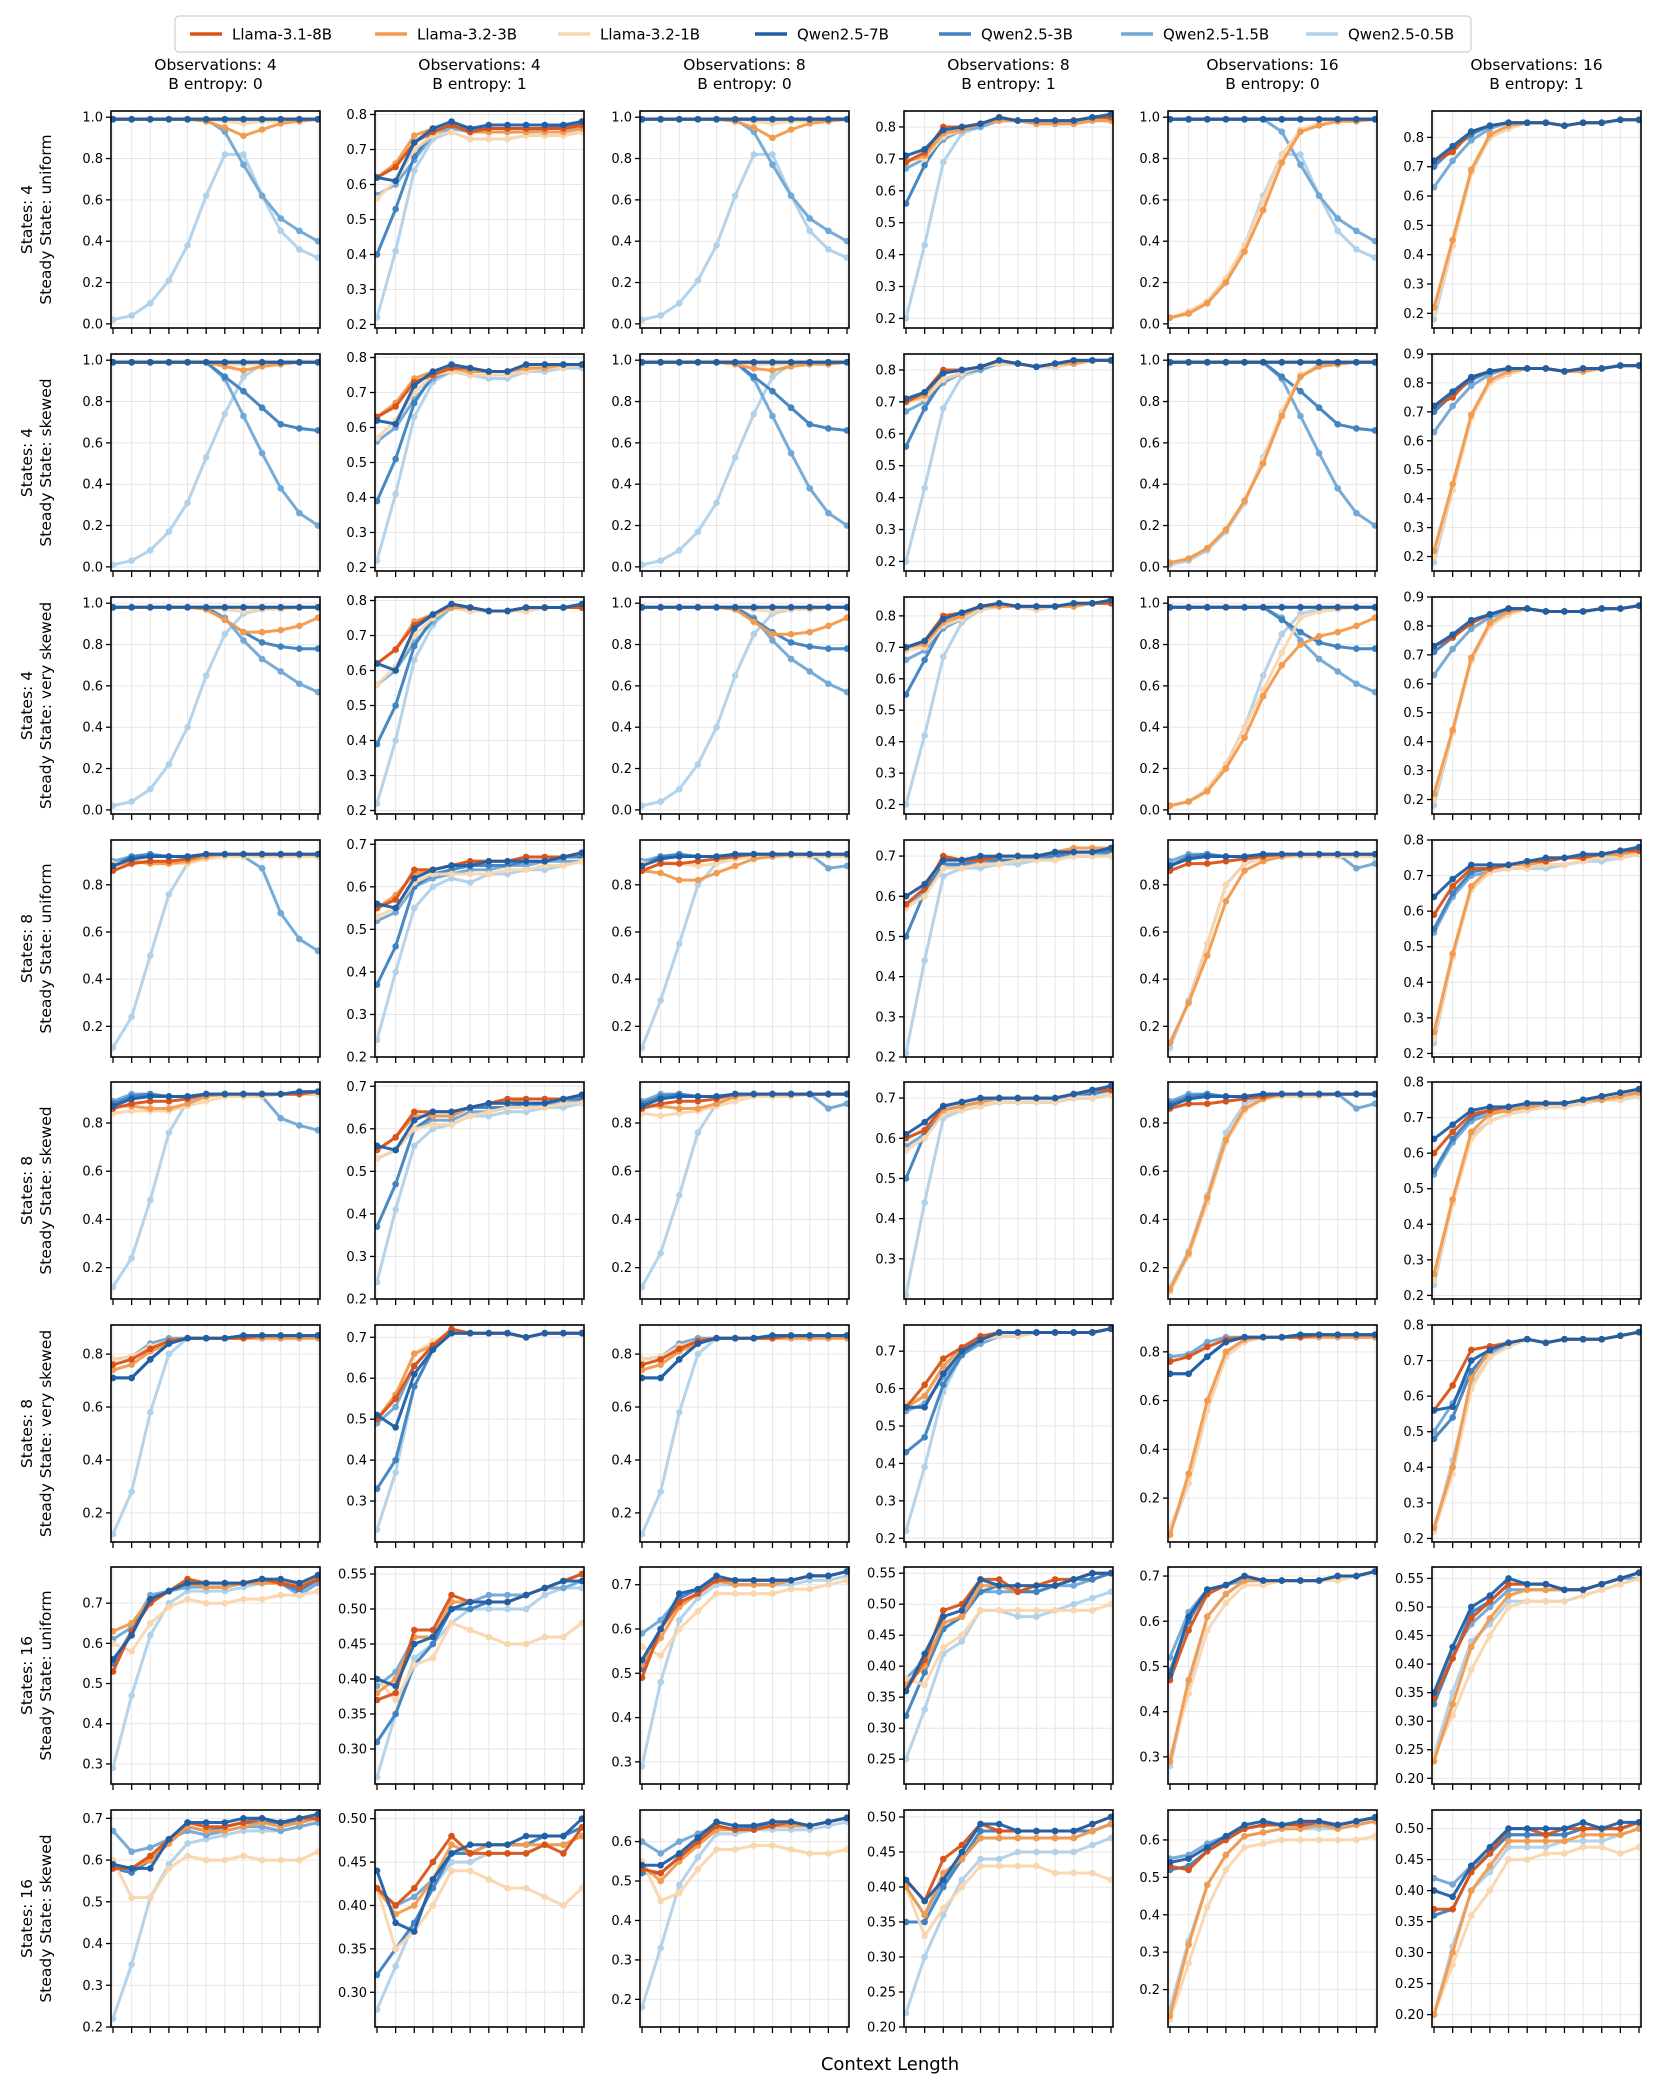  Describe the element at coordinates (1149, 1401) in the screenshot. I see `y-tick-label: 0.6` at that location.